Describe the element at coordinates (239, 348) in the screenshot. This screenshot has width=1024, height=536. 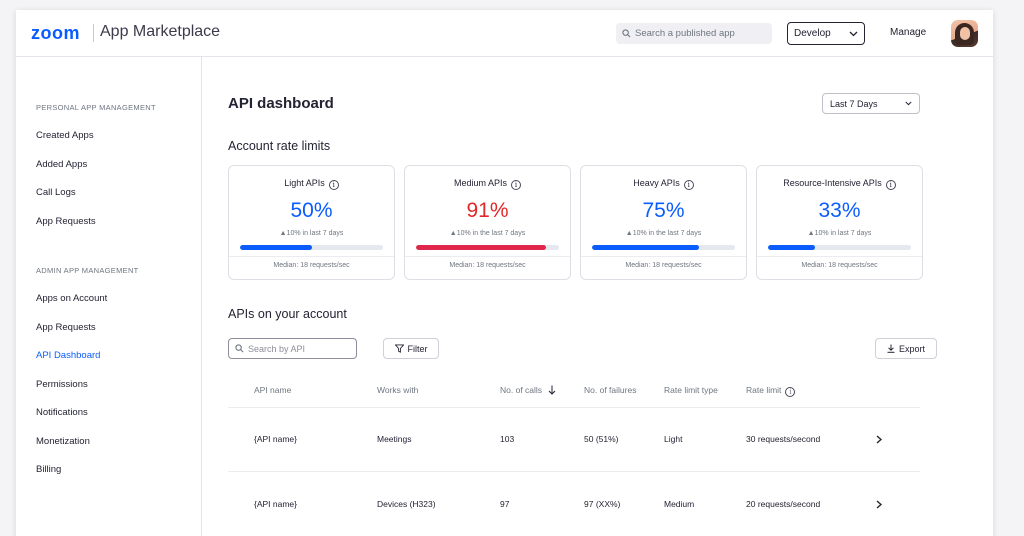
I see `search-icon` at that location.